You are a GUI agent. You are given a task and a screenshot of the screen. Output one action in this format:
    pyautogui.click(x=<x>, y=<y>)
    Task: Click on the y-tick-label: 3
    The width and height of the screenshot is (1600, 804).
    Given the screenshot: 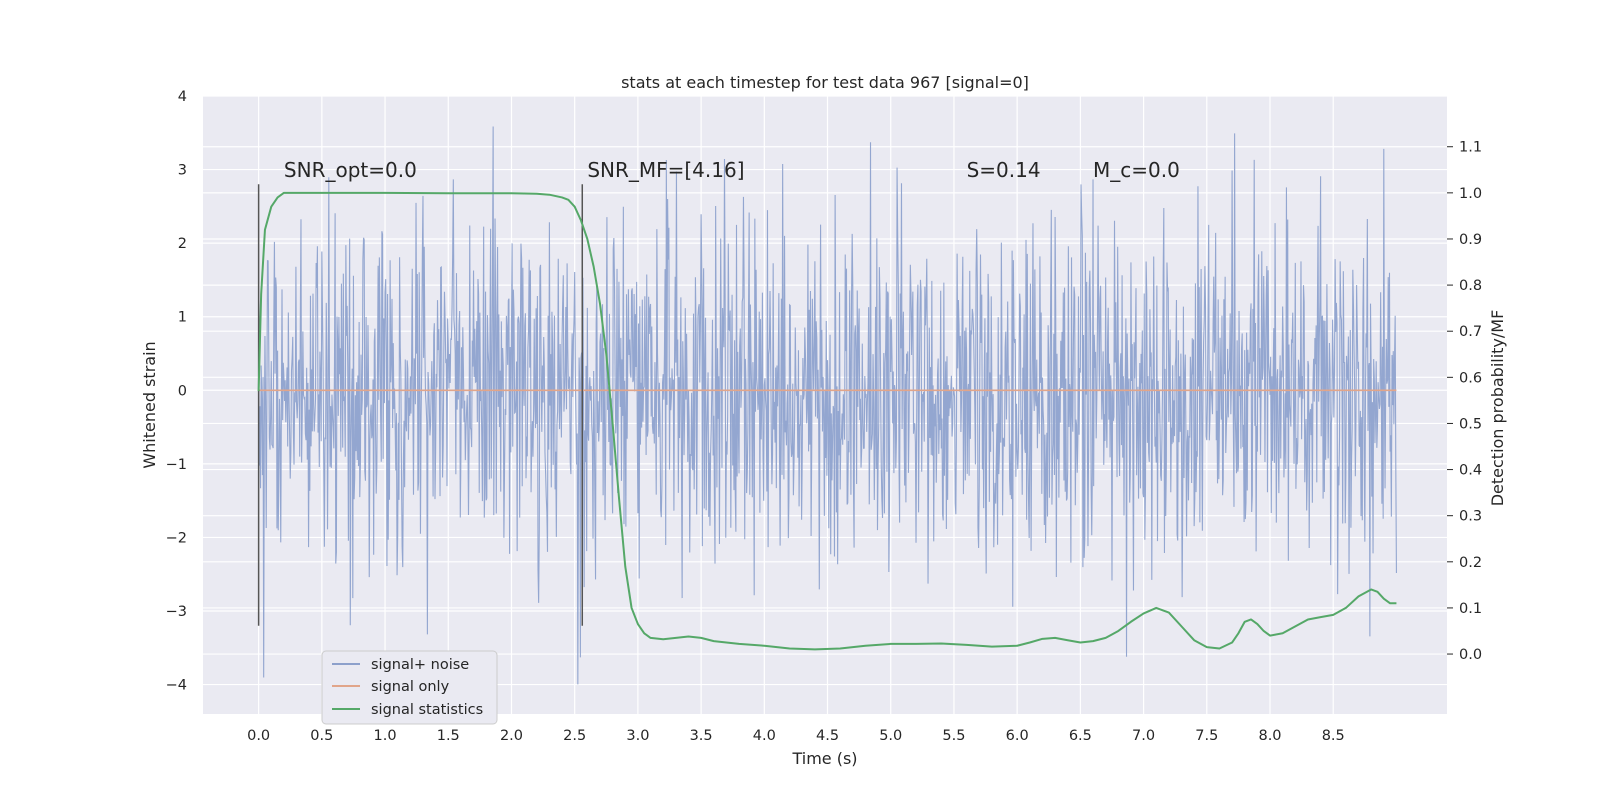 What is the action you would take?
    pyautogui.click(x=182, y=171)
    